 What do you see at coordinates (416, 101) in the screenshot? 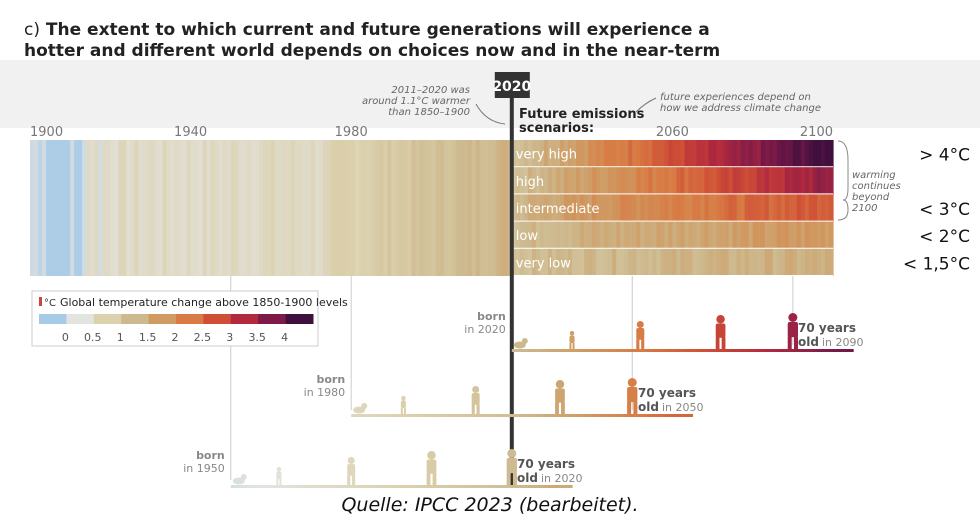
I see `past-note-line: around 1.1°C warmer` at bounding box center [416, 101].